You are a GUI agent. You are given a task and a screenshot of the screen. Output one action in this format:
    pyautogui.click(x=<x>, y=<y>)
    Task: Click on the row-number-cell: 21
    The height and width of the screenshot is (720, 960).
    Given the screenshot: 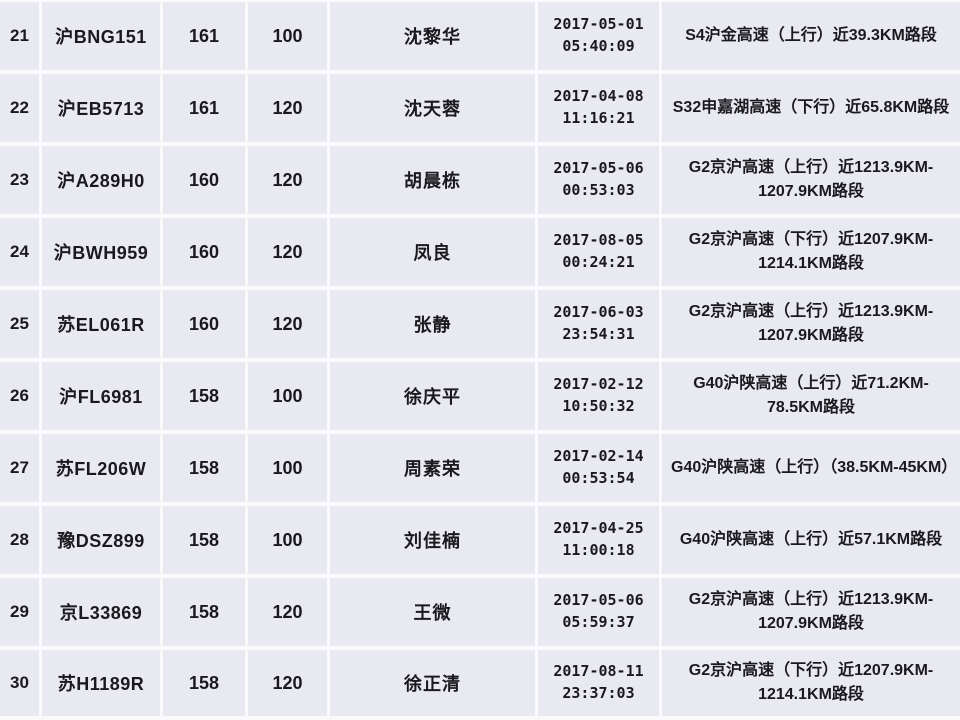 What is the action you would take?
    pyautogui.click(x=21, y=38)
    